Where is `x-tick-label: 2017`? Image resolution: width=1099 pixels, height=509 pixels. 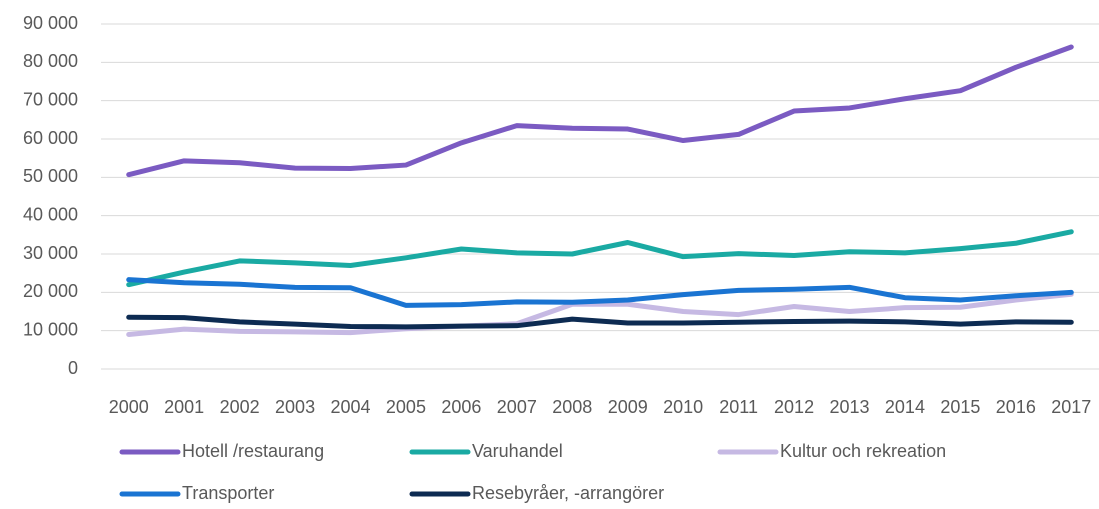 x-tick-label: 2017 is located at coordinates (1071, 407).